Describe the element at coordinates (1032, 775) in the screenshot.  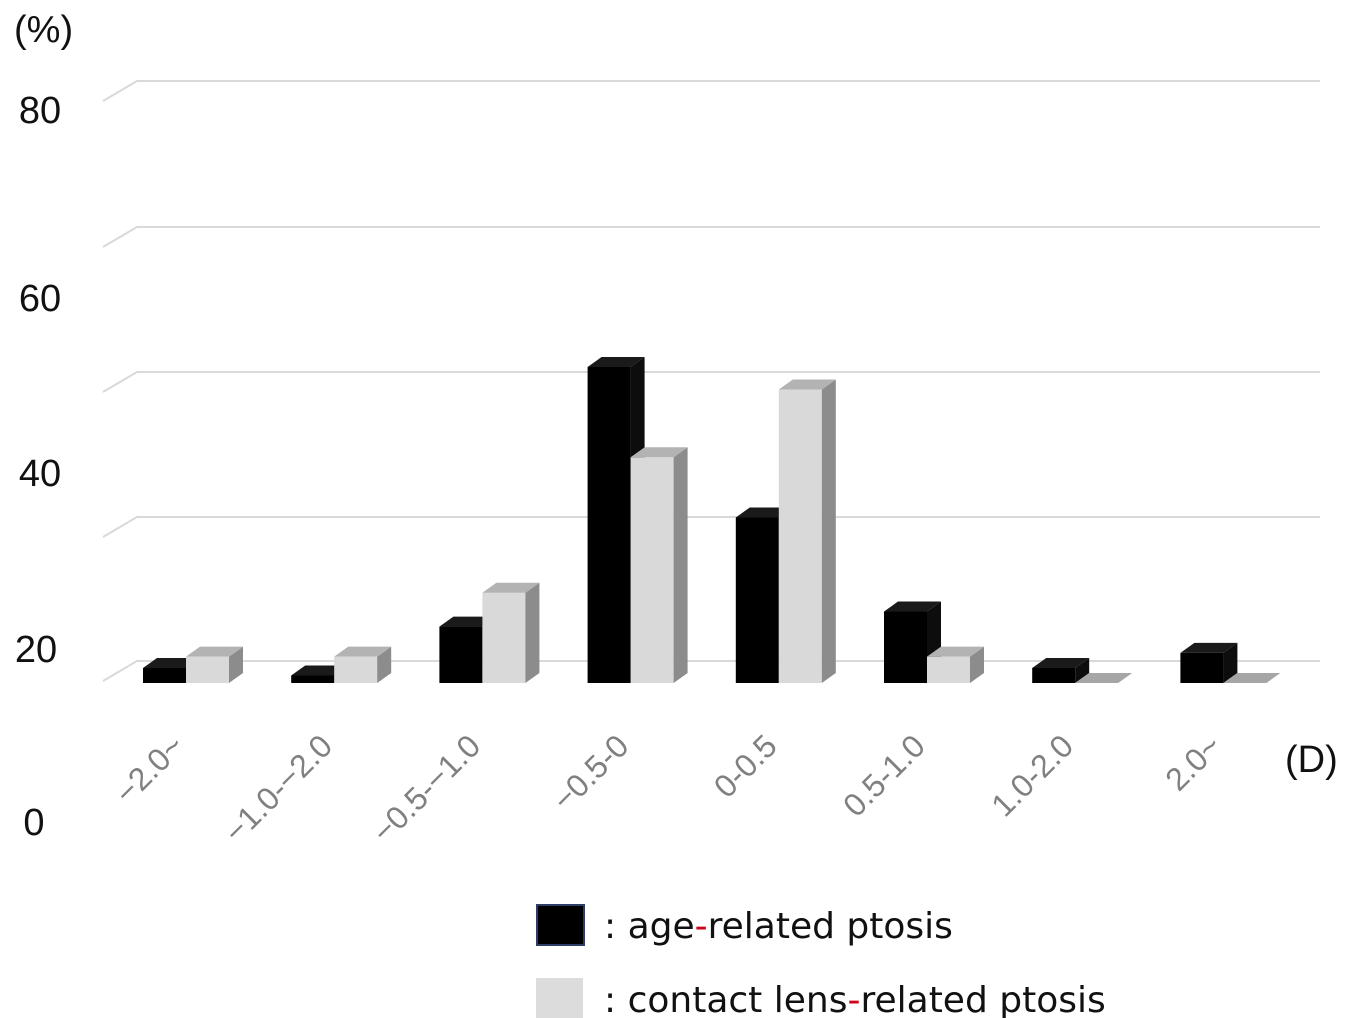
I see `x-category-label: 1.0-2.0` at that location.